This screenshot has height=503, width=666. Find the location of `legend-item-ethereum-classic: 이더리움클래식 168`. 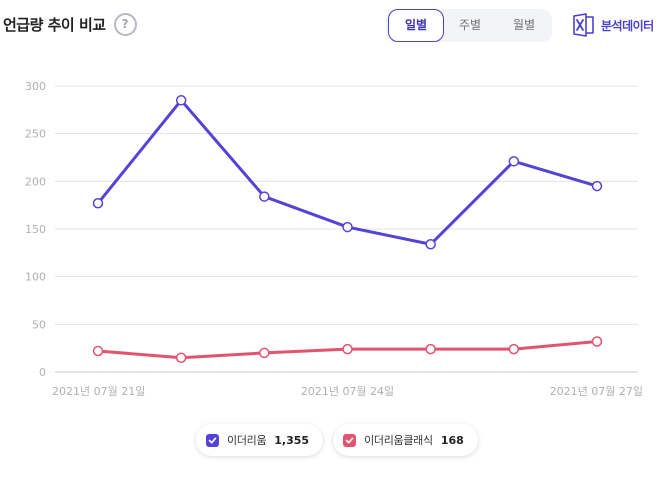

legend-item-ethereum-classic: 이더리움클래식 168 is located at coordinates (405, 440).